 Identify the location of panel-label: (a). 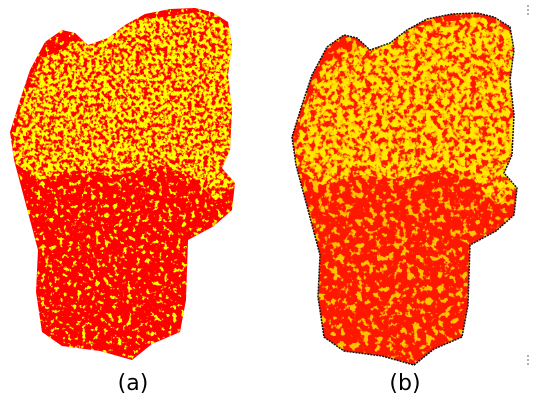
(133, 383).